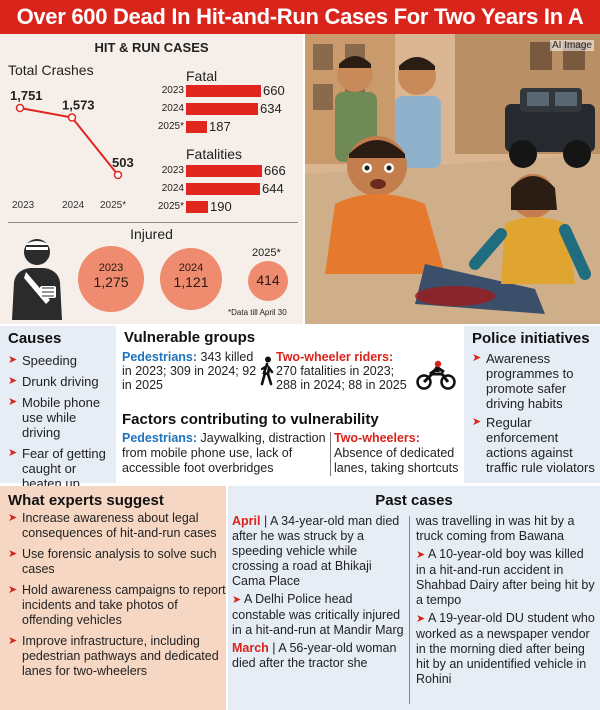 The image size is (600, 710). Describe the element at coordinates (57, 468) in the screenshot. I see `list-item: ➤ Fear of getting caught or beaten up` at that location.